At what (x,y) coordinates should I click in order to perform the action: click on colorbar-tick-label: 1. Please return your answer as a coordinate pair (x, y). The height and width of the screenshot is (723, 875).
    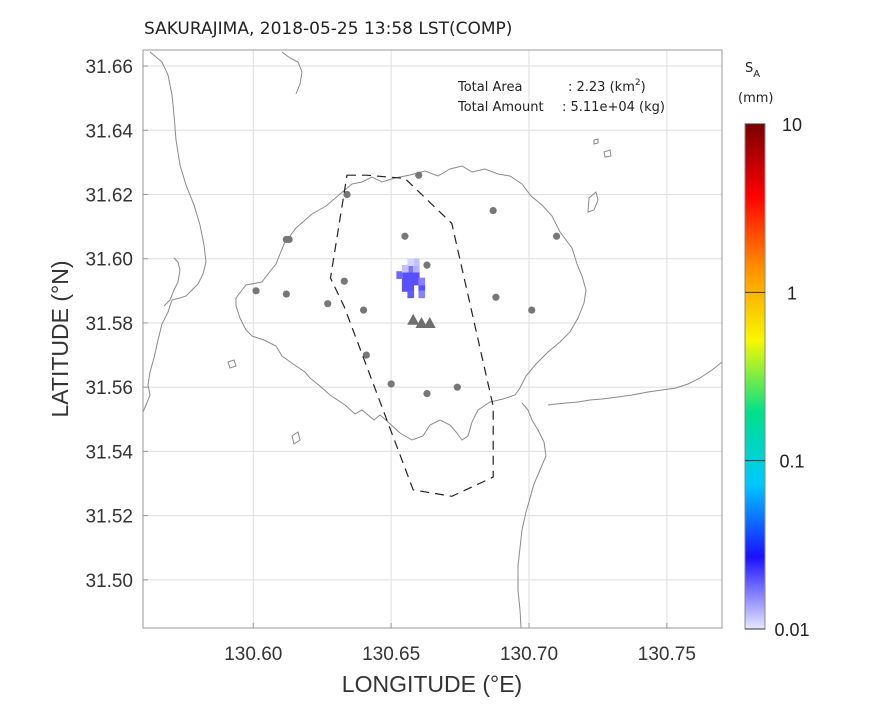
    Looking at the image, I should click on (792, 293).